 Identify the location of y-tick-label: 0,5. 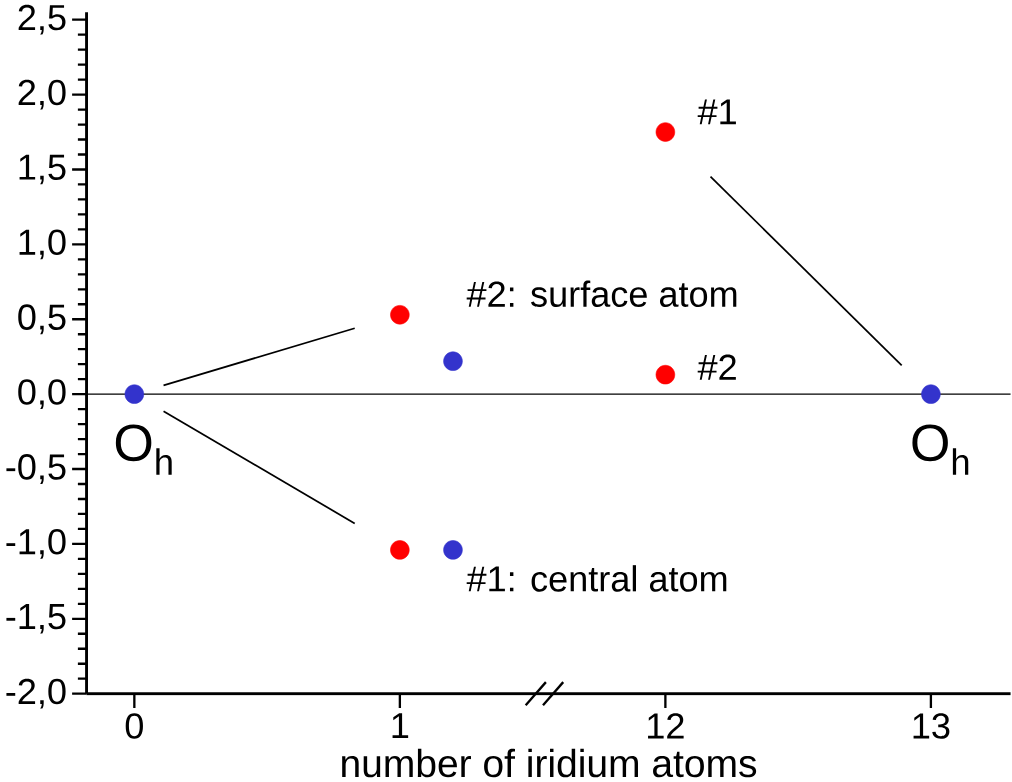
(42, 319).